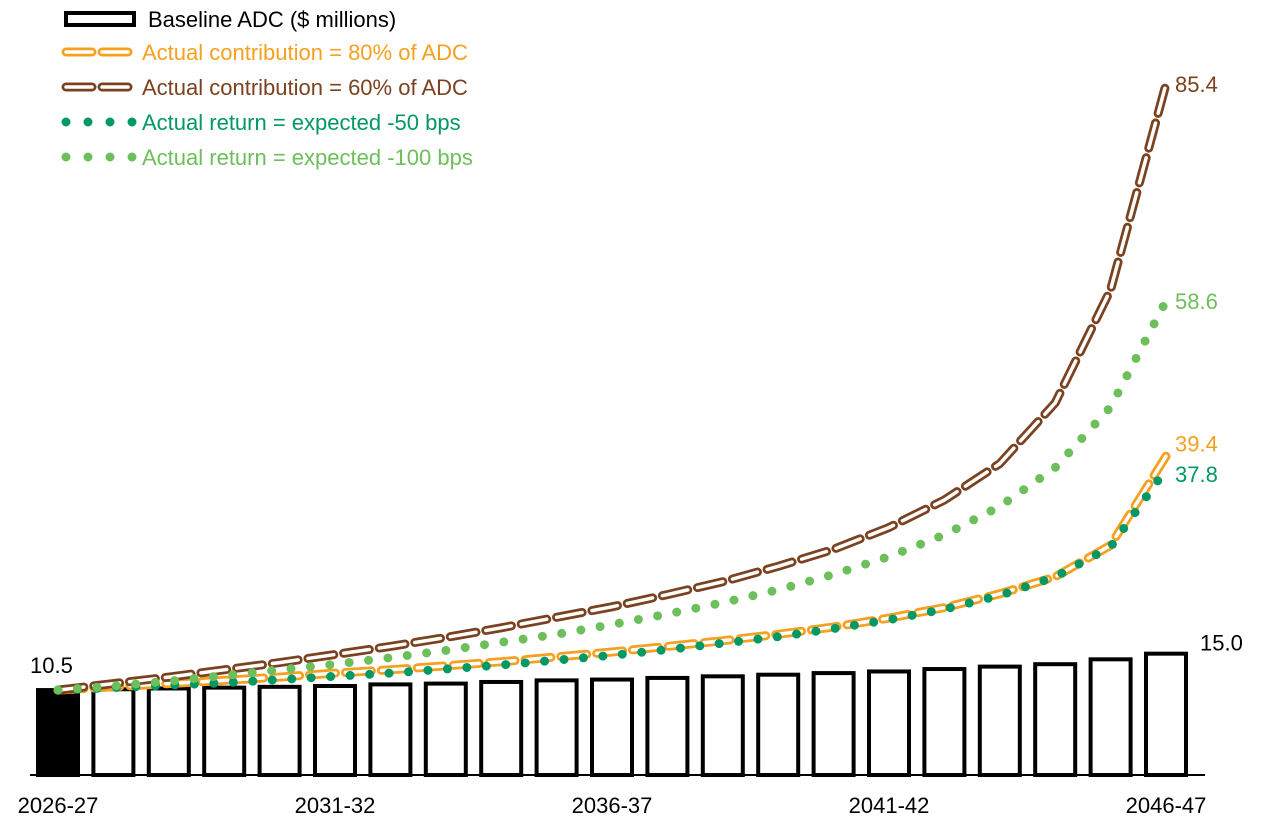 This screenshot has height=820, width=1261. I want to click on series-end-label-4: 58.6, so click(1196, 301).